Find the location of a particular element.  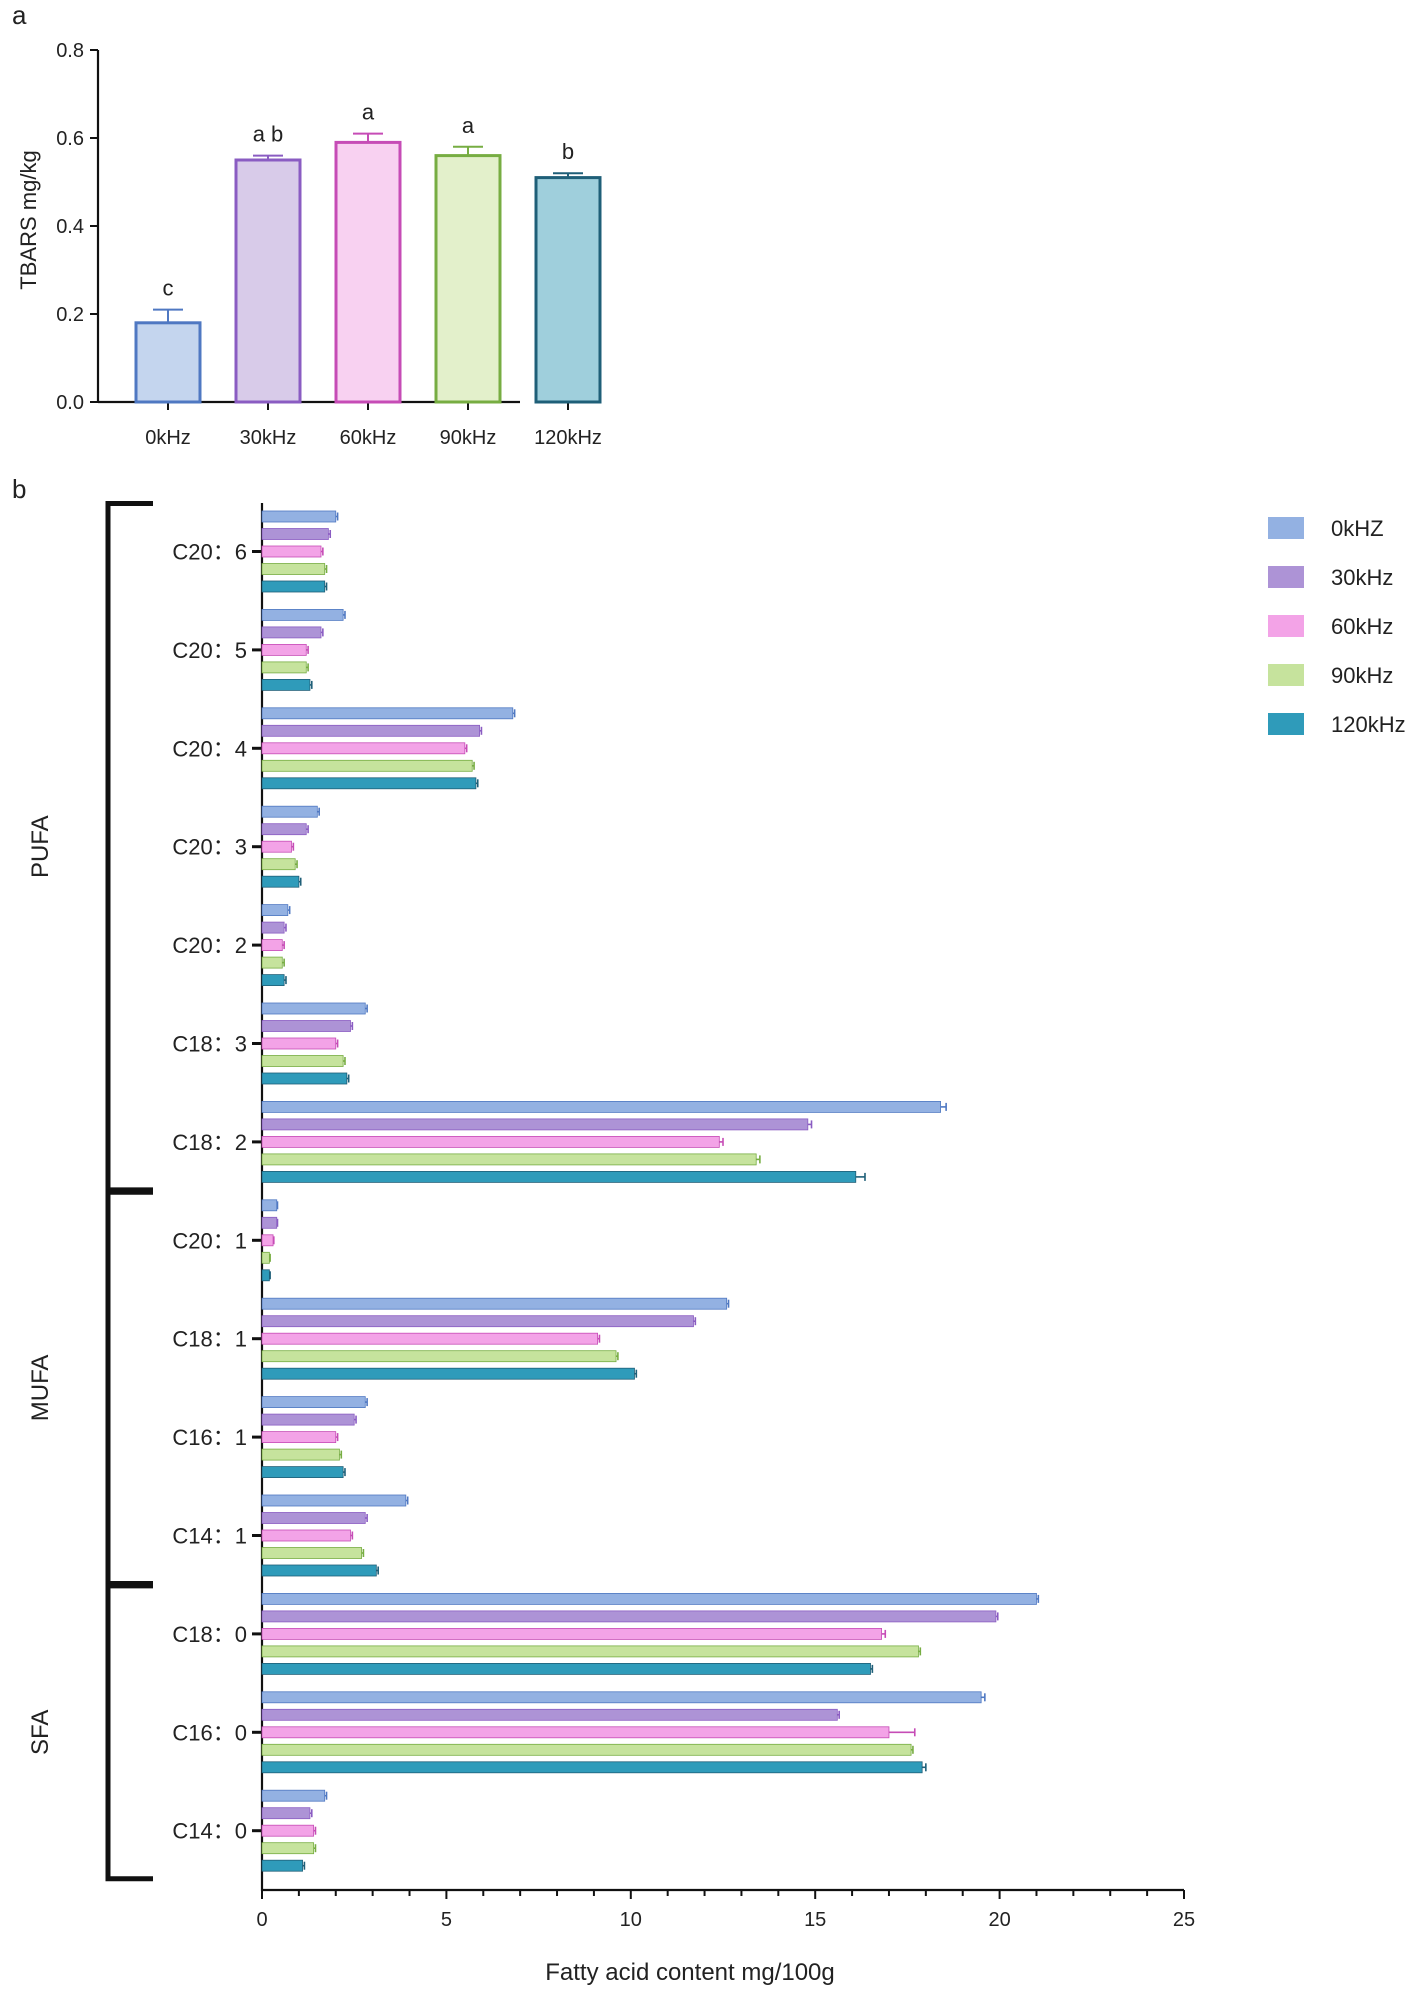

fatty-acid-category-label: C20：6 is located at coordinates (209, 552).